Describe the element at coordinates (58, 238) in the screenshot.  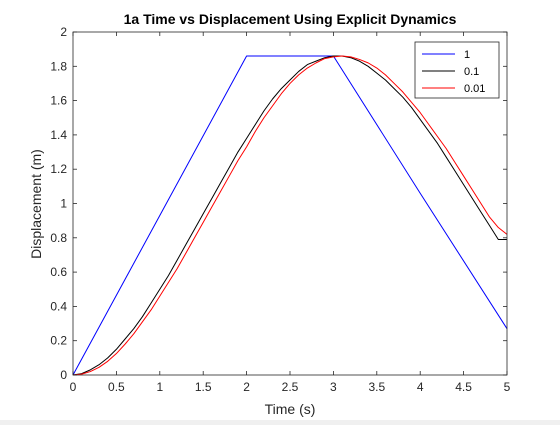
I see `y-tick-label: 0.8` at that location.